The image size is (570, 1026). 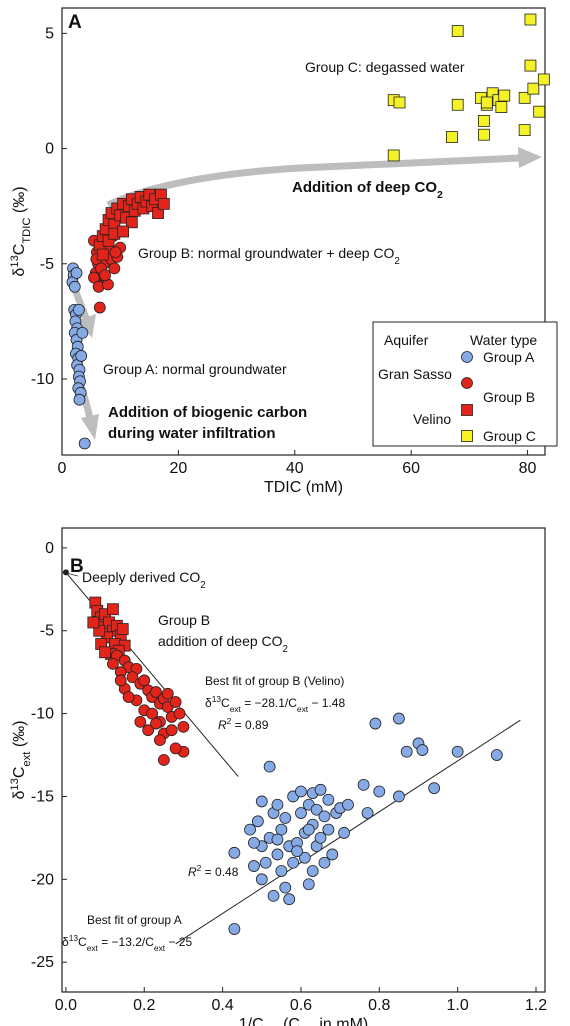 I want to click on text-part: Group B: normal groundwater + deep CO, so click(x=266, y=253).